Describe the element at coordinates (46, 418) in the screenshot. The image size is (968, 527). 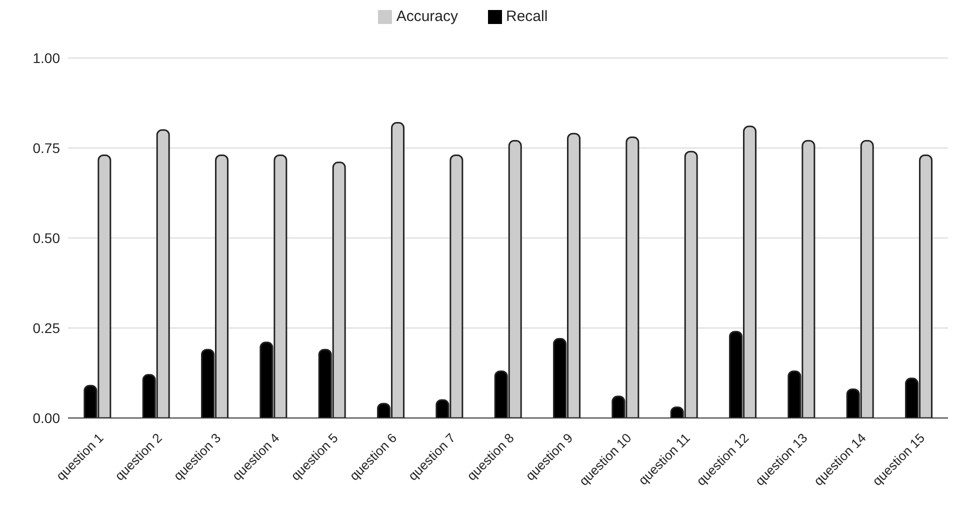
I see `y-tick-label: 0.00` at that location.